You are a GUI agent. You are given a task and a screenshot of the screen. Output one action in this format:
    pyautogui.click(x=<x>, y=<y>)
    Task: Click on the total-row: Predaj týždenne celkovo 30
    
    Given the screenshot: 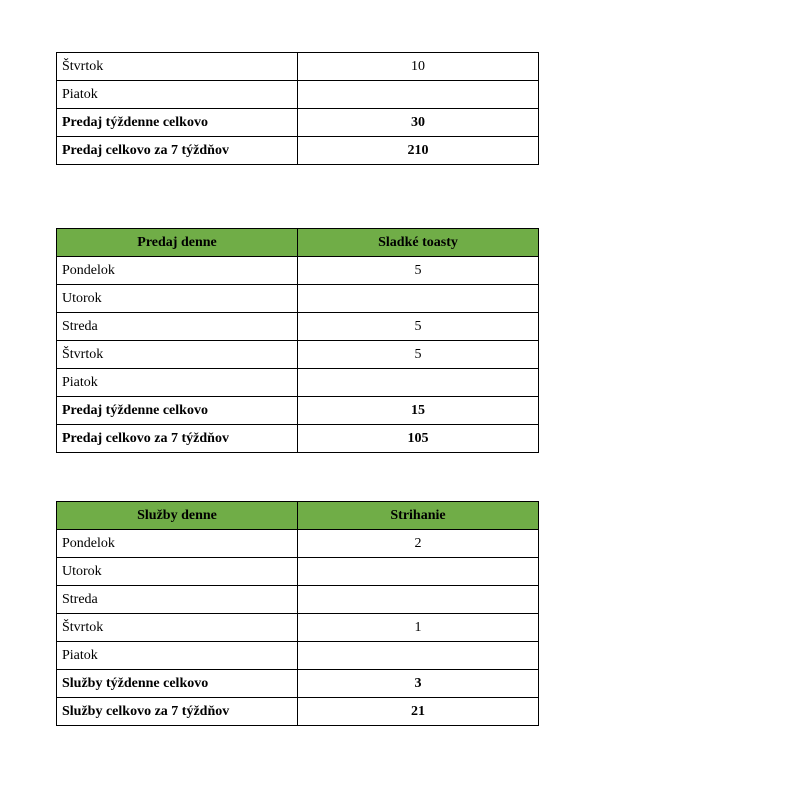 What is the action you would take?
    pyautogui.click(x=297, y=122)
    